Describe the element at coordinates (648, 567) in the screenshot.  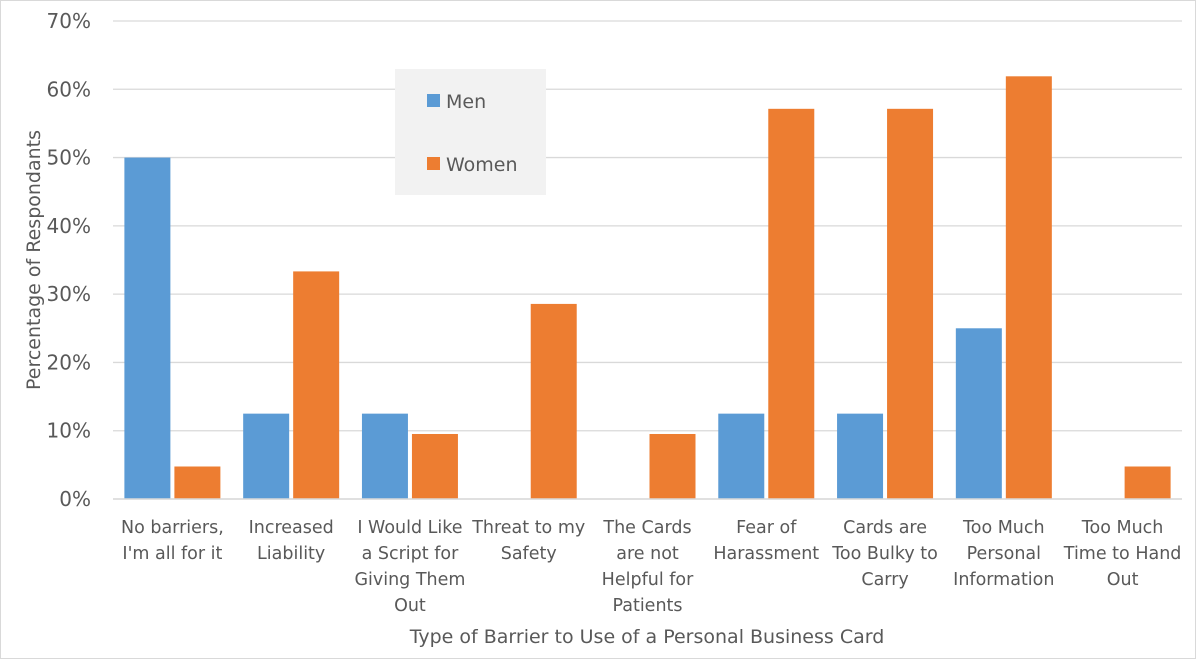
I see `x-tick-label: The Cards are not Helpful for Patients` at that location.